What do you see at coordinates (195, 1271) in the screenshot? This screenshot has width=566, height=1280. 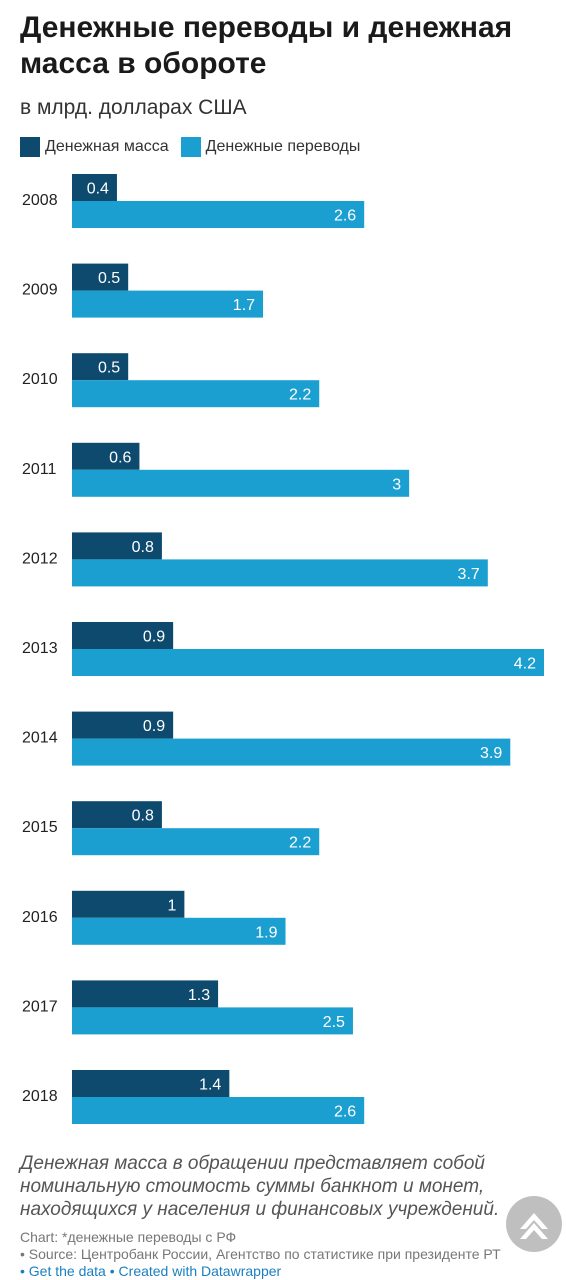 I see `created-with-datawrapper-link: • Created with Datawrapper` at bounding box center [195, 1271].